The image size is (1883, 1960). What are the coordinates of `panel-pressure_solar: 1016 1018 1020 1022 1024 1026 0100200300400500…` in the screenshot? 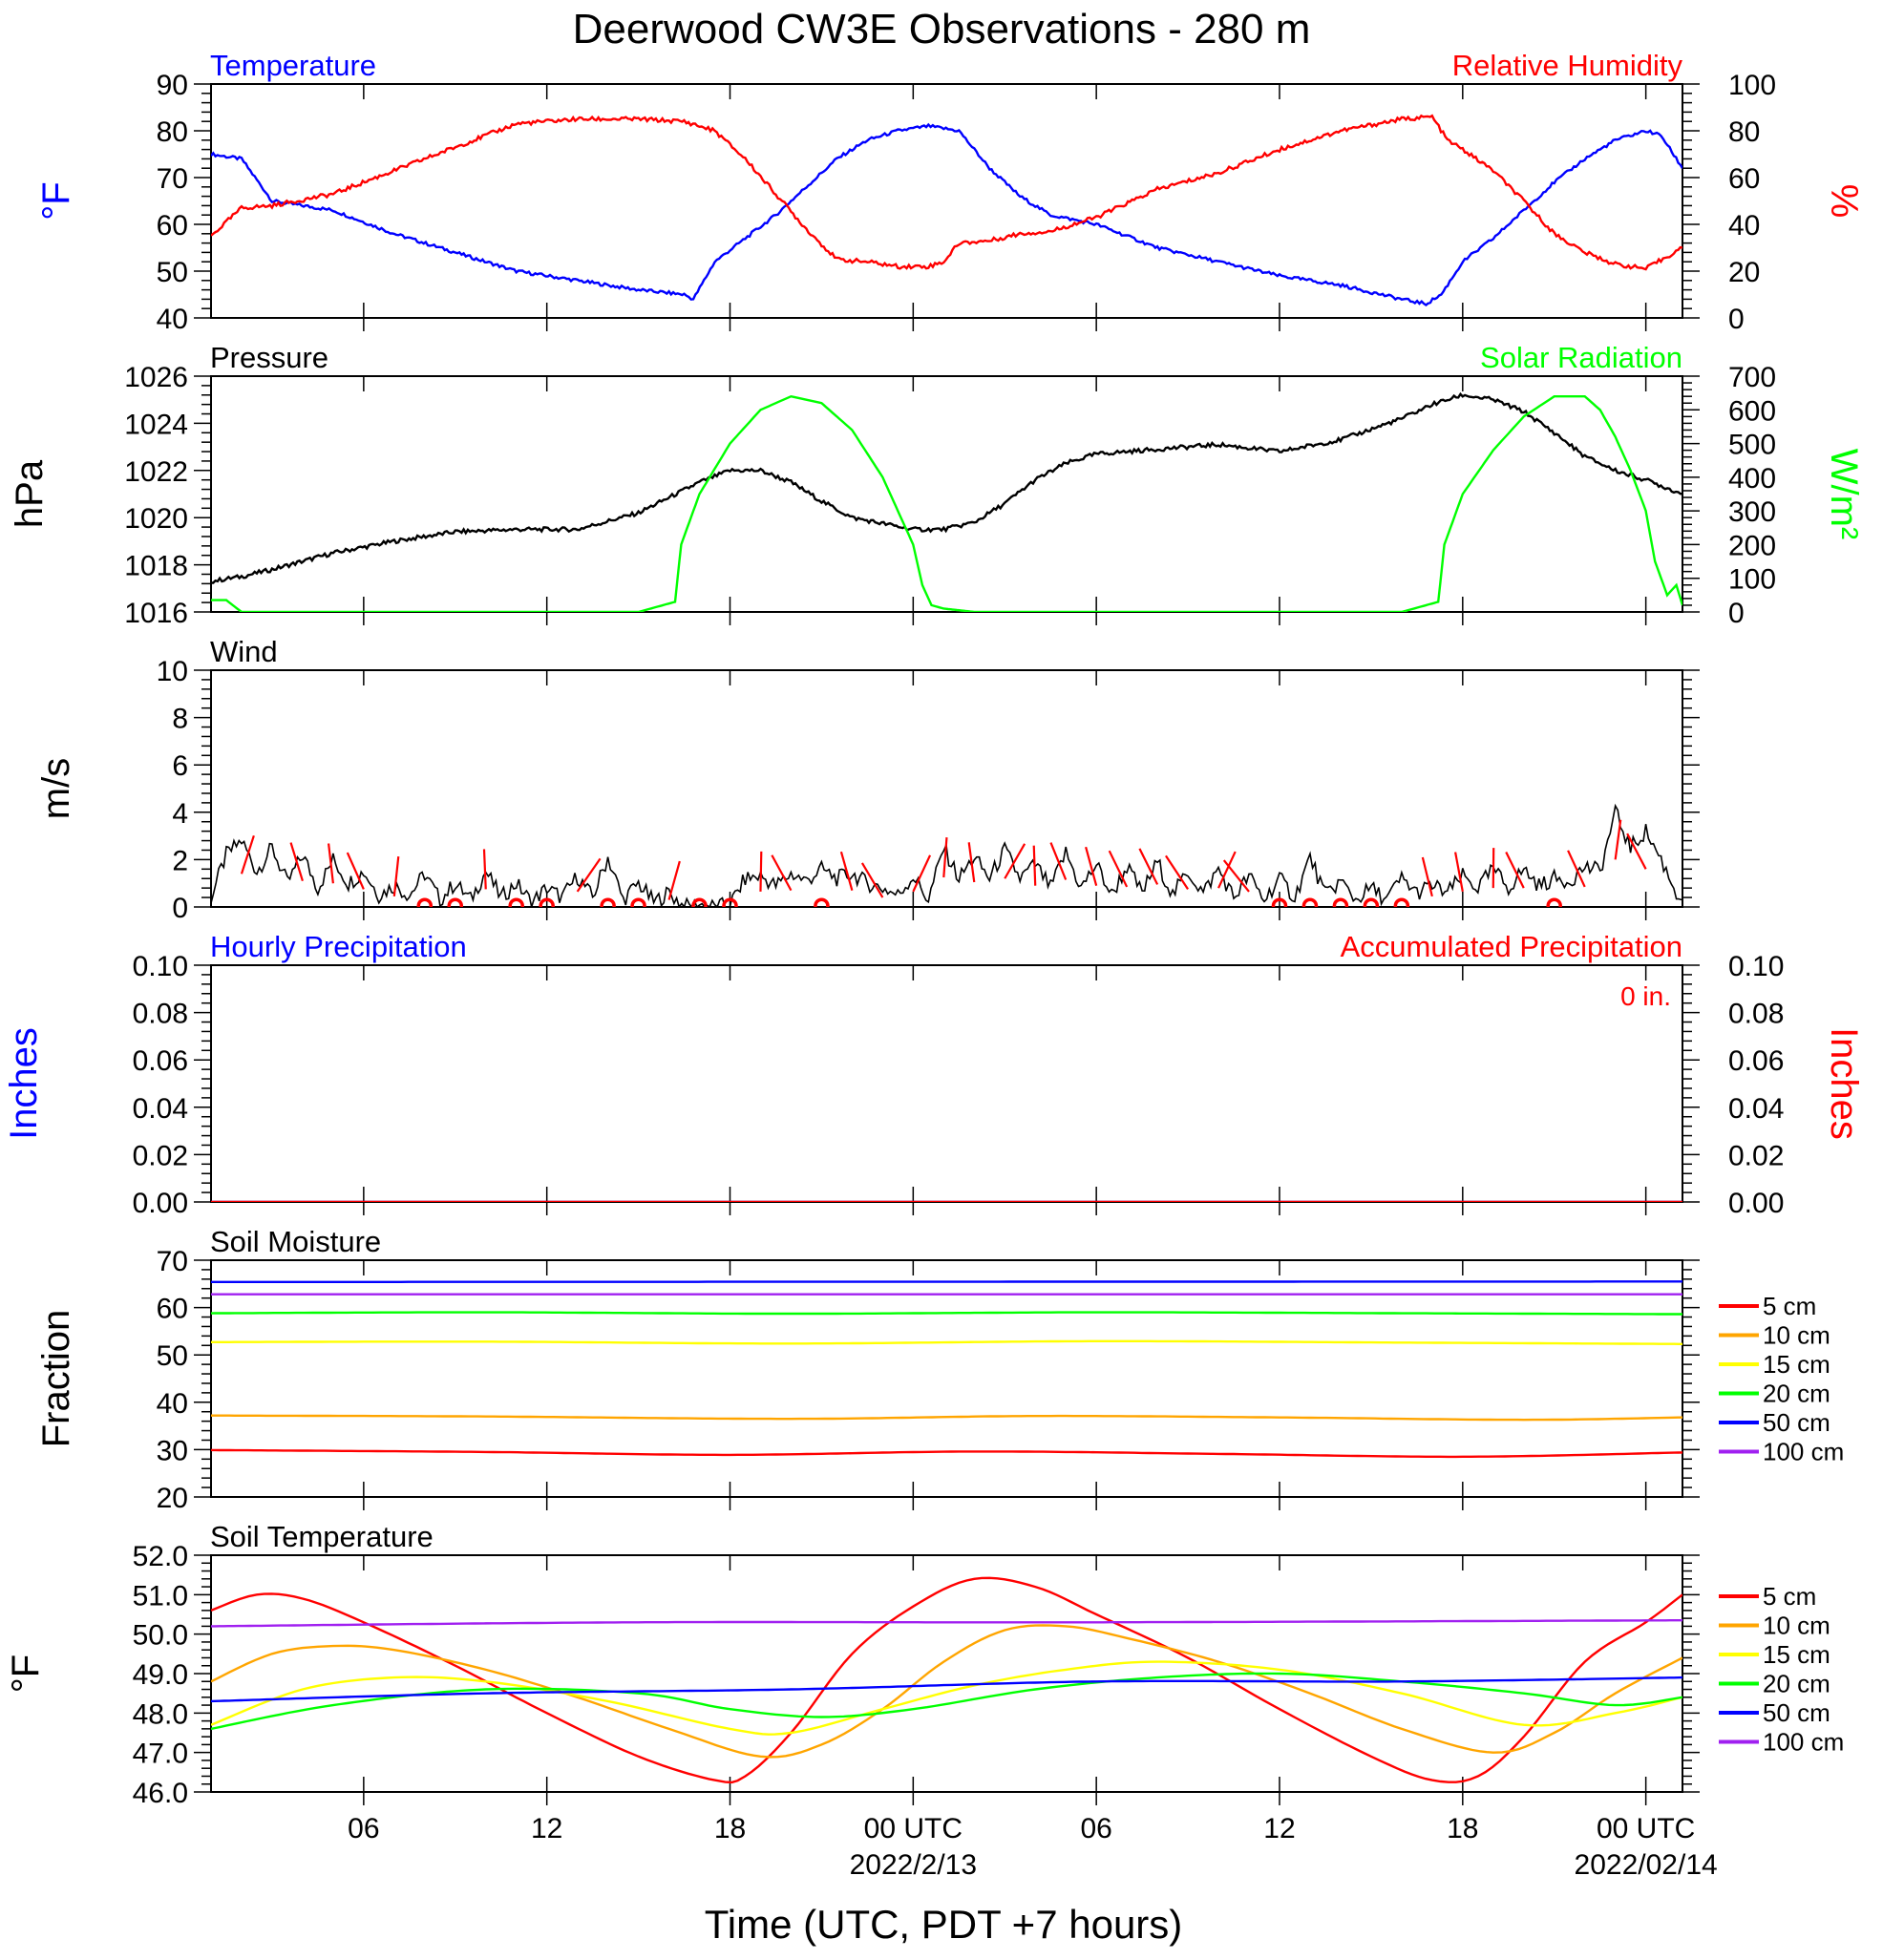 It's located at (937, 485).